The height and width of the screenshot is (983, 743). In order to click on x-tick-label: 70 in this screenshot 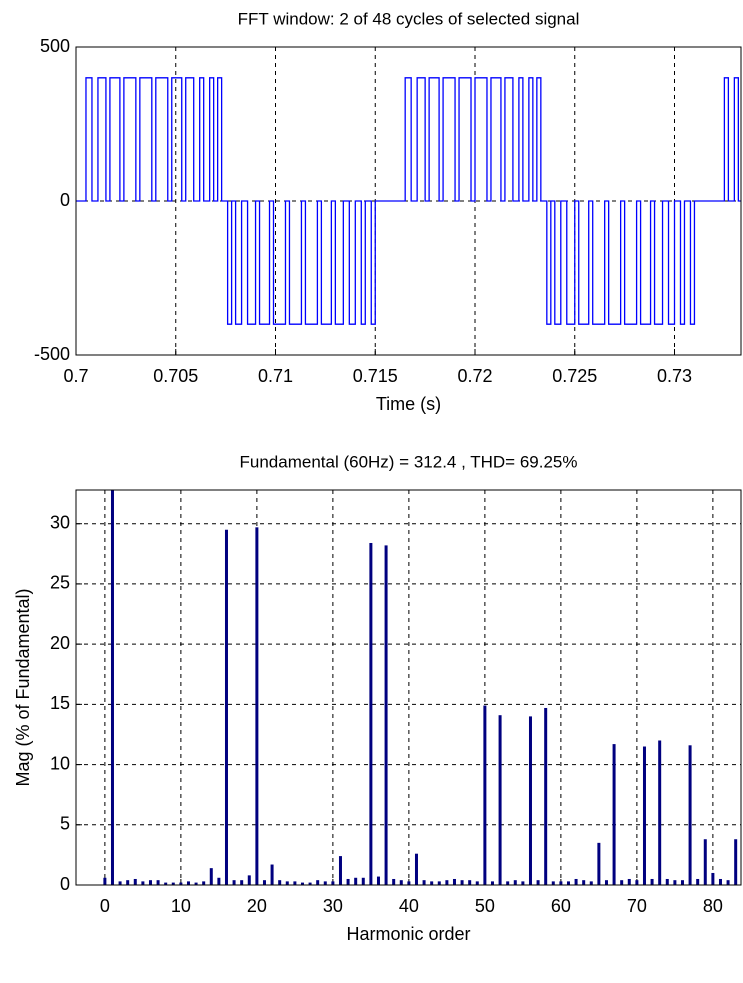, I will do `click(637, 906)`.